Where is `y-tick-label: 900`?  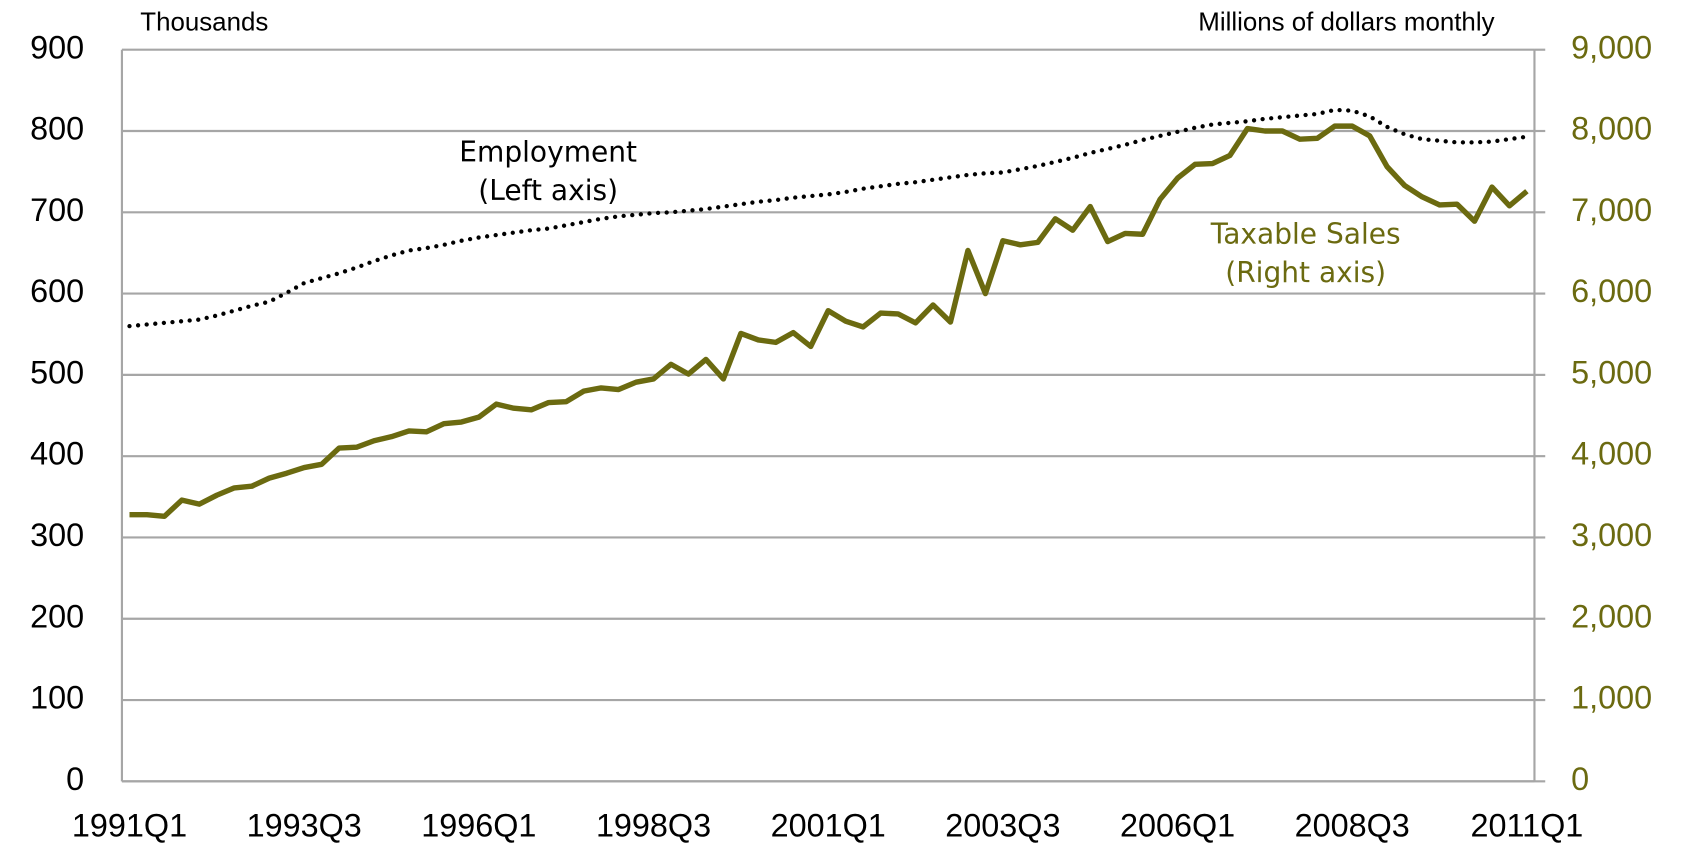
y-tick-label: 900 is located at coordinates (57, 47).